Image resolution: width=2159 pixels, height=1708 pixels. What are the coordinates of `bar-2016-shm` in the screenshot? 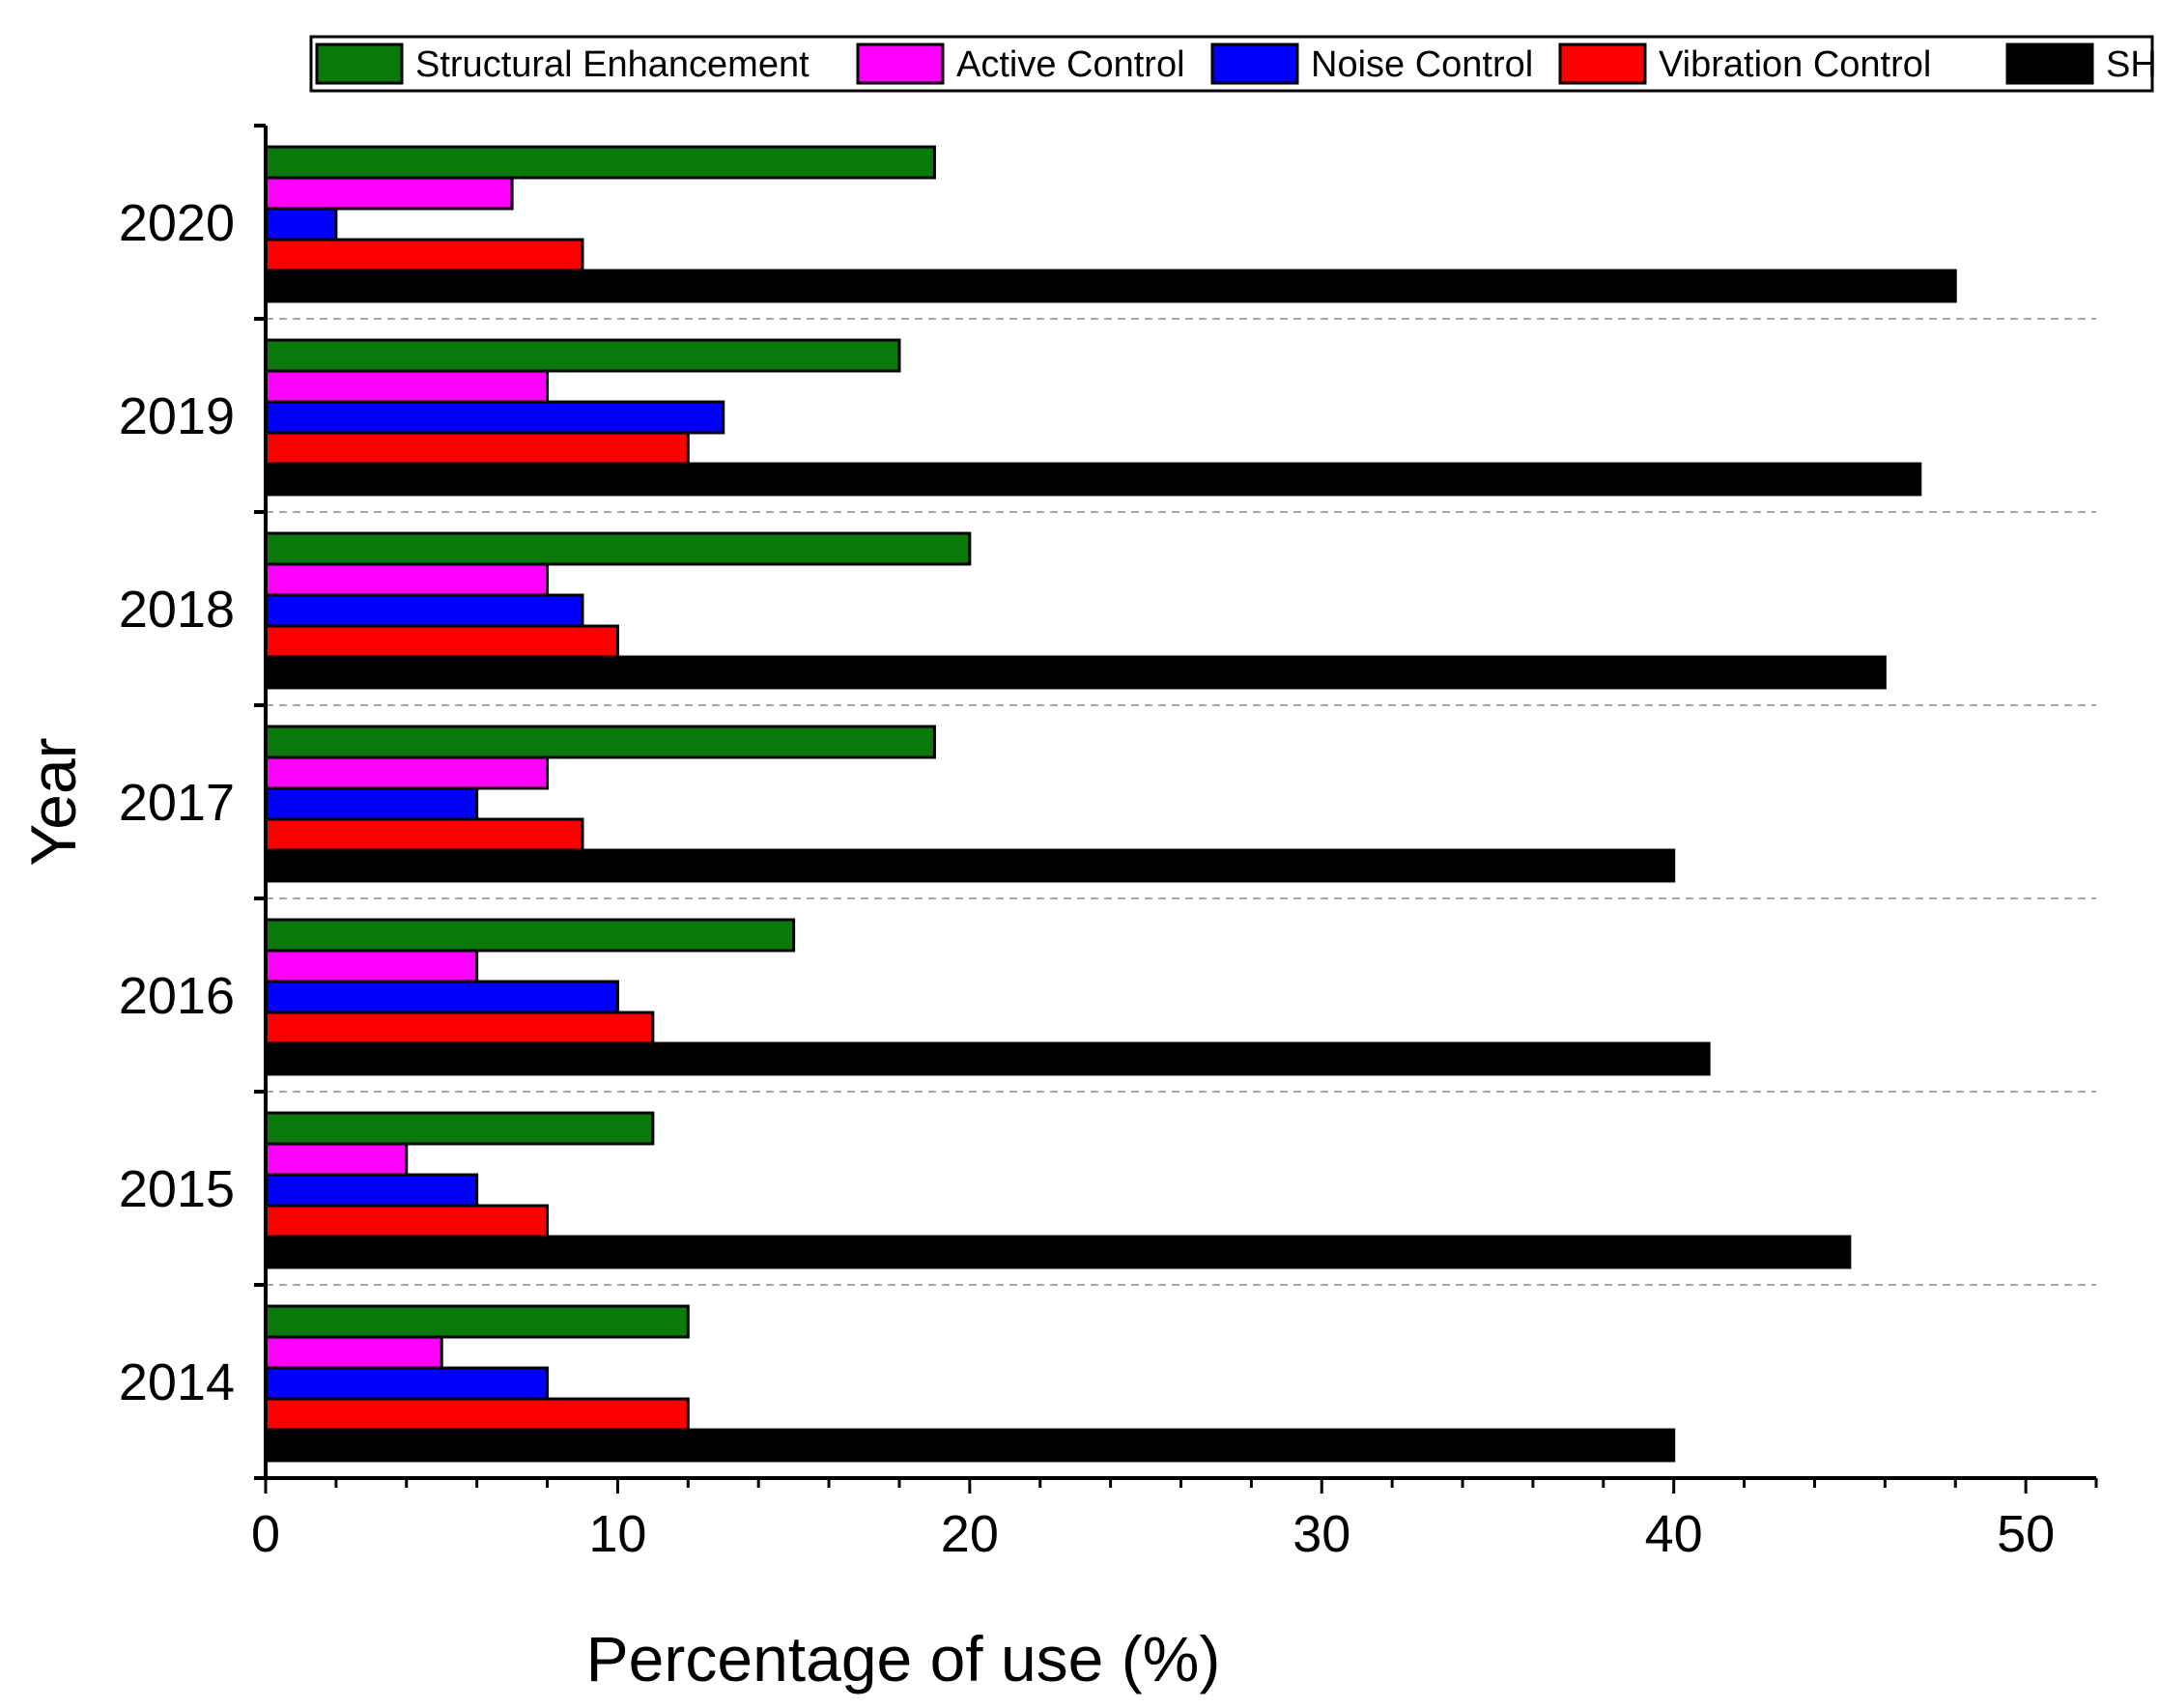 It's located at (988, 1058).